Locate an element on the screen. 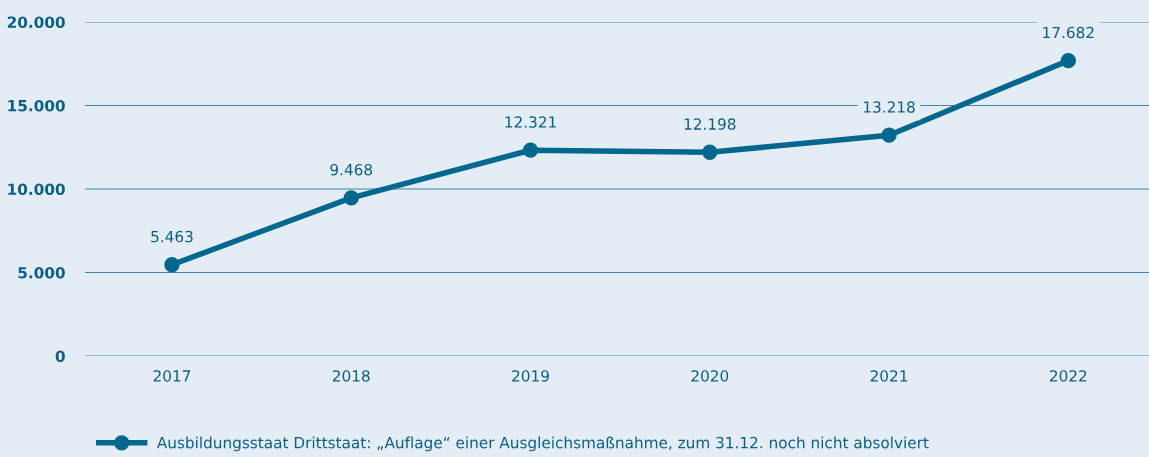 This screenshot has width=1149, height=457. x-tick-label: 2018 is located at coordinates (351, 376).